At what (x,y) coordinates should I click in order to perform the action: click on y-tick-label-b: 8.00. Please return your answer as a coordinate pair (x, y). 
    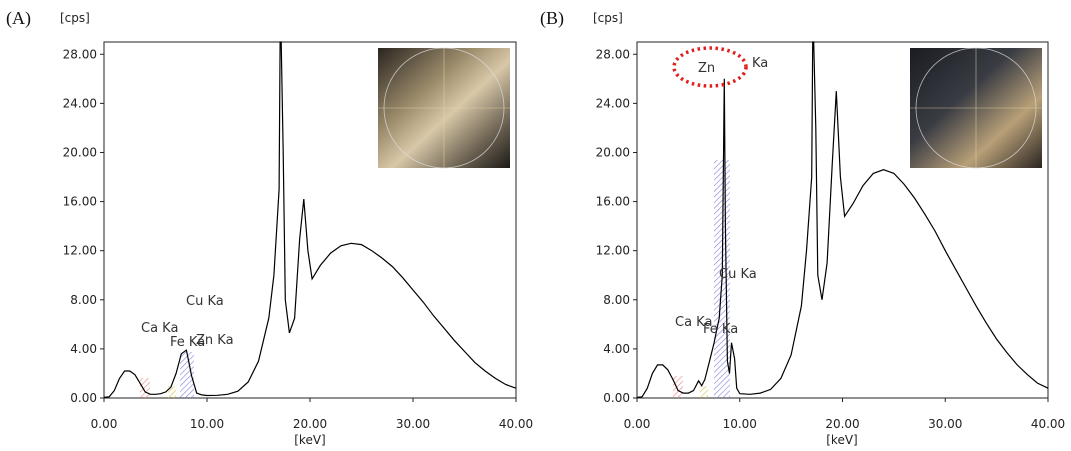
    Looking at the image, I should click on (616, 300).